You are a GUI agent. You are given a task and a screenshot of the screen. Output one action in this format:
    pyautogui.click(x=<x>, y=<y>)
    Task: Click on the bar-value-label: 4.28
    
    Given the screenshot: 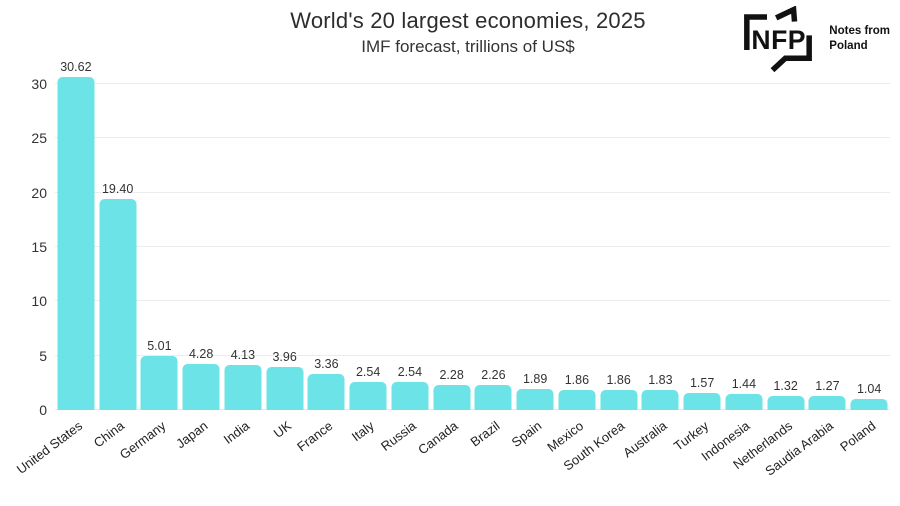 What is the action you would take?
    pyautogui.click(x=201, y=353)
    